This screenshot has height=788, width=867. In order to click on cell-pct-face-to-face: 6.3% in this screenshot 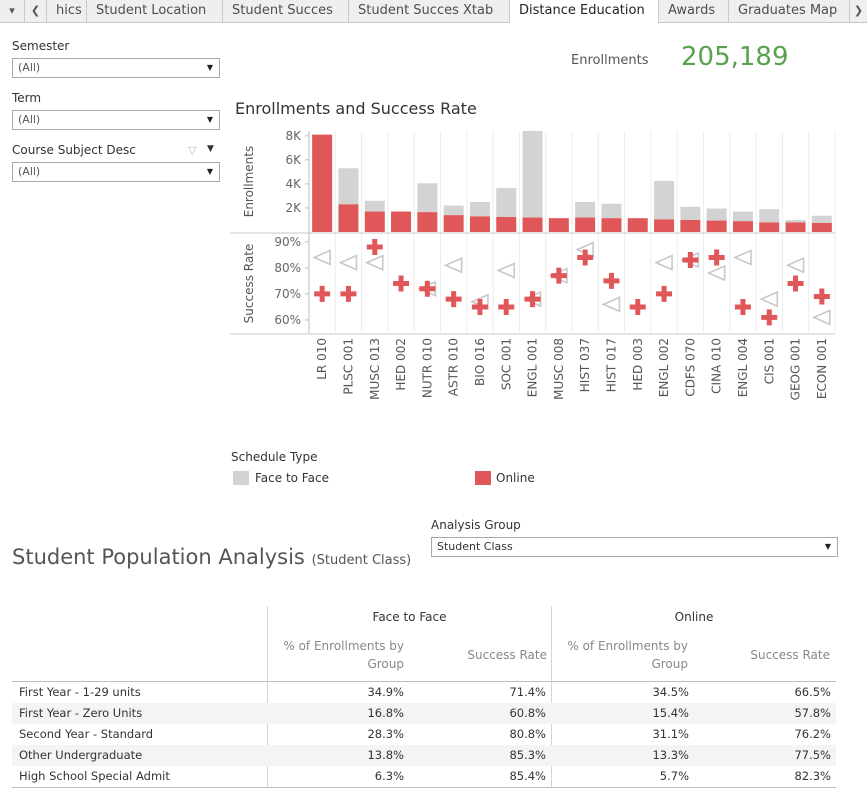, I will do `click(389, 776)`.